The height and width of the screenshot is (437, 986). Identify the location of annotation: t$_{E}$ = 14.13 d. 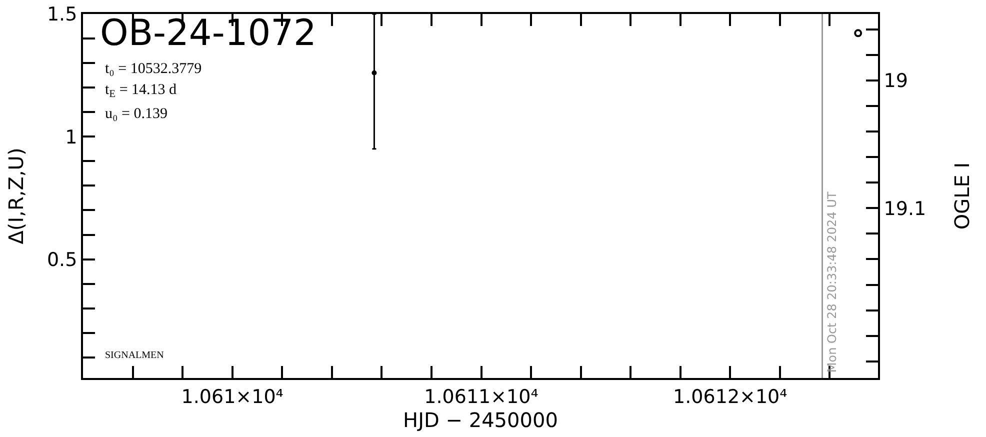
(141, 91).